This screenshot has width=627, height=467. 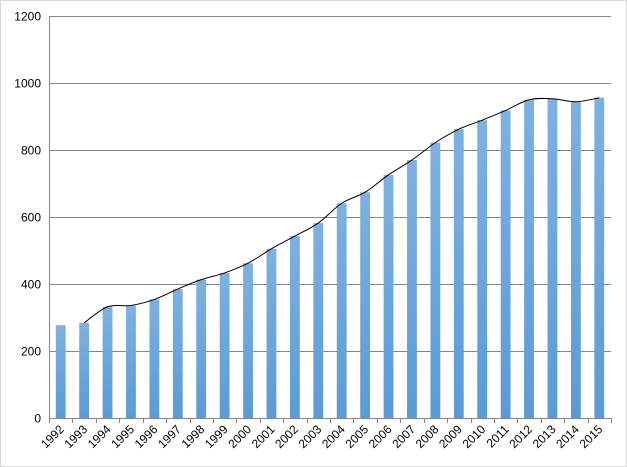 I want to click on x-tick-label-2011: 2011, so click(x=498, y=436).